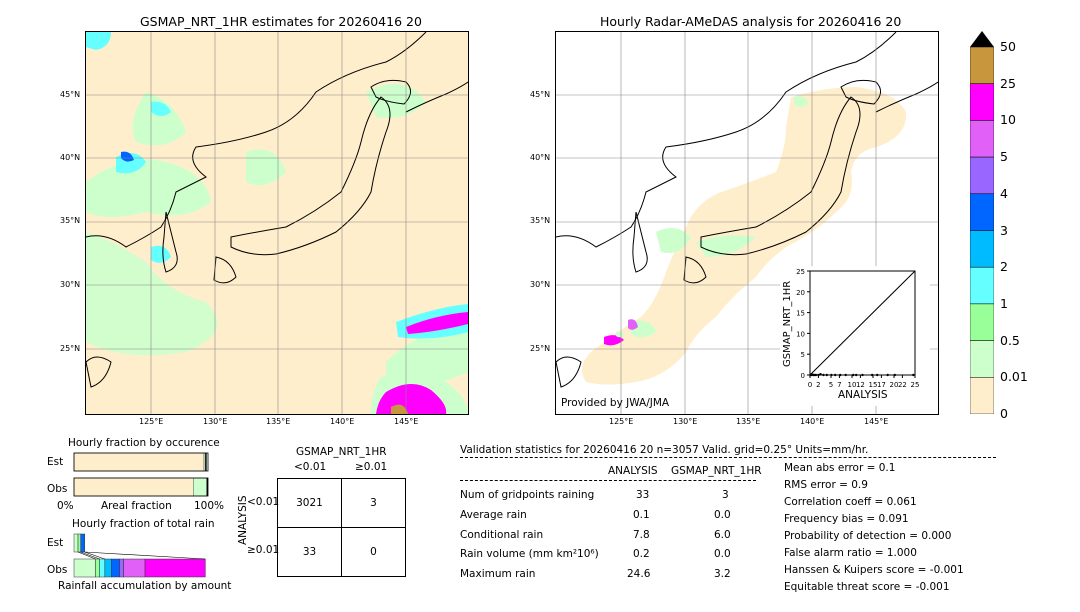 The image size is (1080, 612). I want to click on provider-credit: Provided by JWA/JMA, so click(615, 403).